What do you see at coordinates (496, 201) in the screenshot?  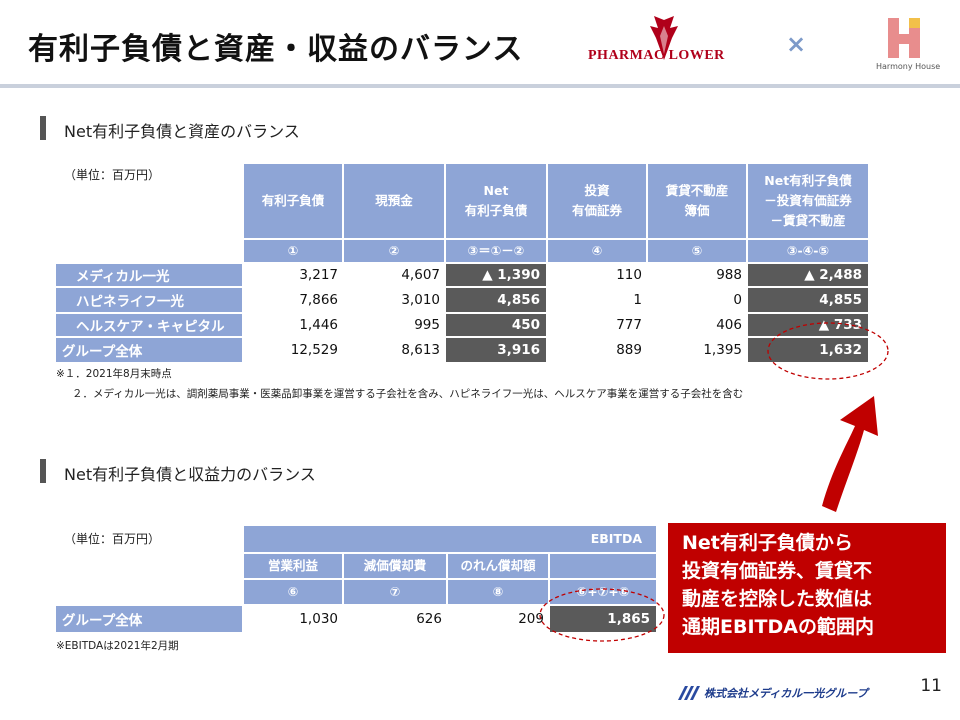 I see `table1-header-net-debt: Net 有利子負債` at bounding box center [496, 201].